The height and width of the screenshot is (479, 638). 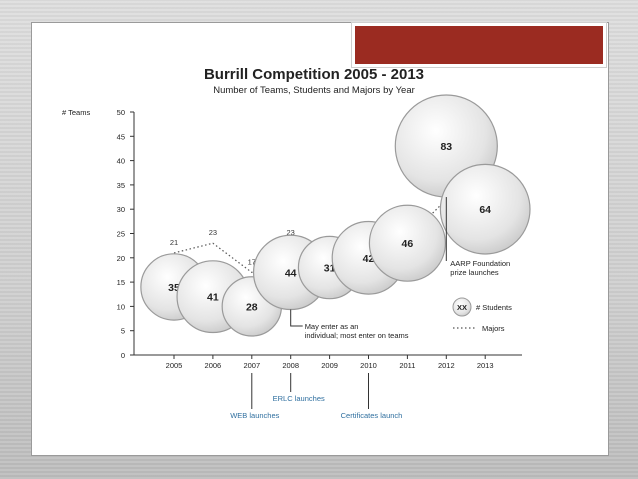 What do you see at coordinates (446, 147) in the screenshot?
I see `student-bubble-label: 83` at bounding box center [446, 147].